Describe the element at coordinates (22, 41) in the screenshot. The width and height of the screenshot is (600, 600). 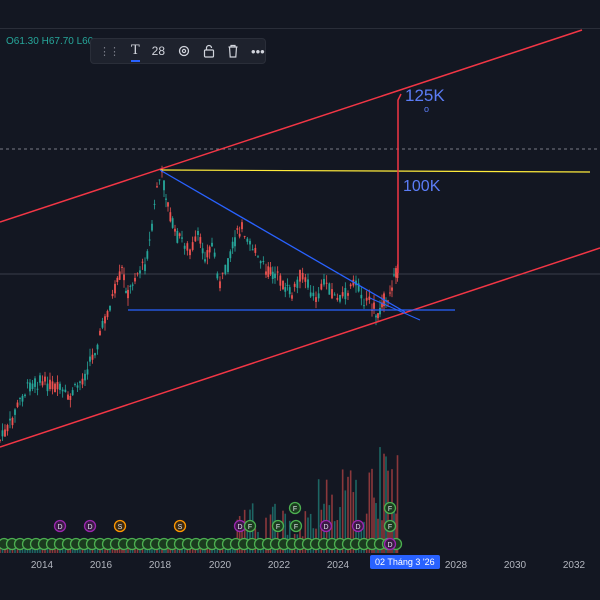
I see `open-value: O61.30` at that location.